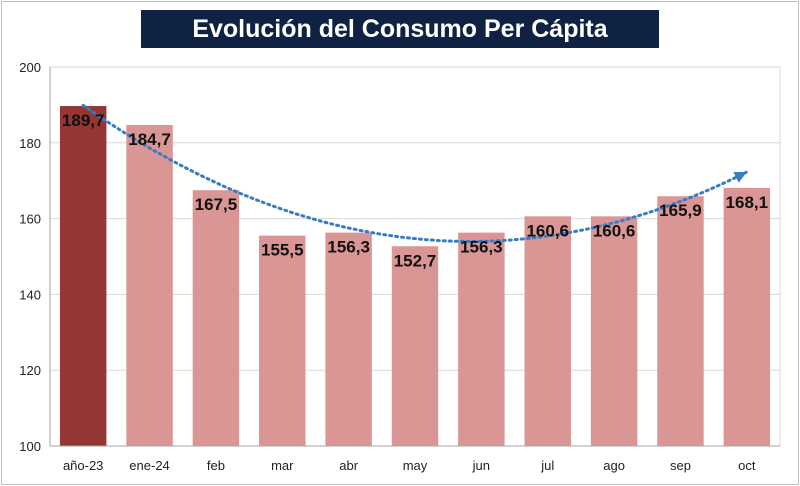  Describe the element at coordinates (30, 143) in the screenshot. I see `y-tick-label: 180` at that location.